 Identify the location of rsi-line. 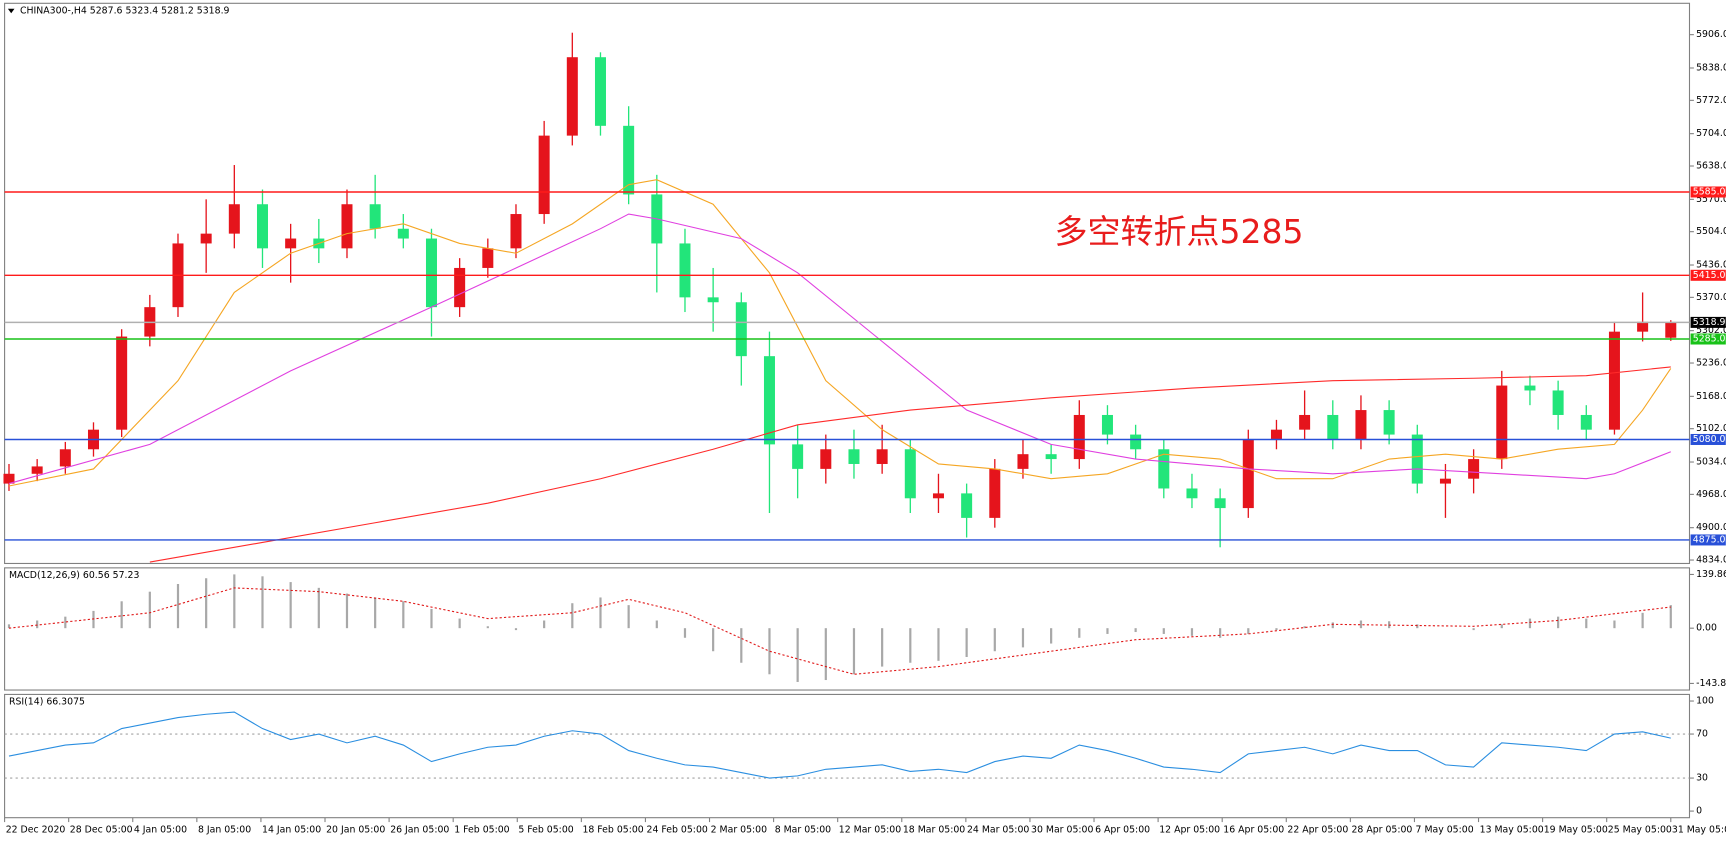
(839, 745).